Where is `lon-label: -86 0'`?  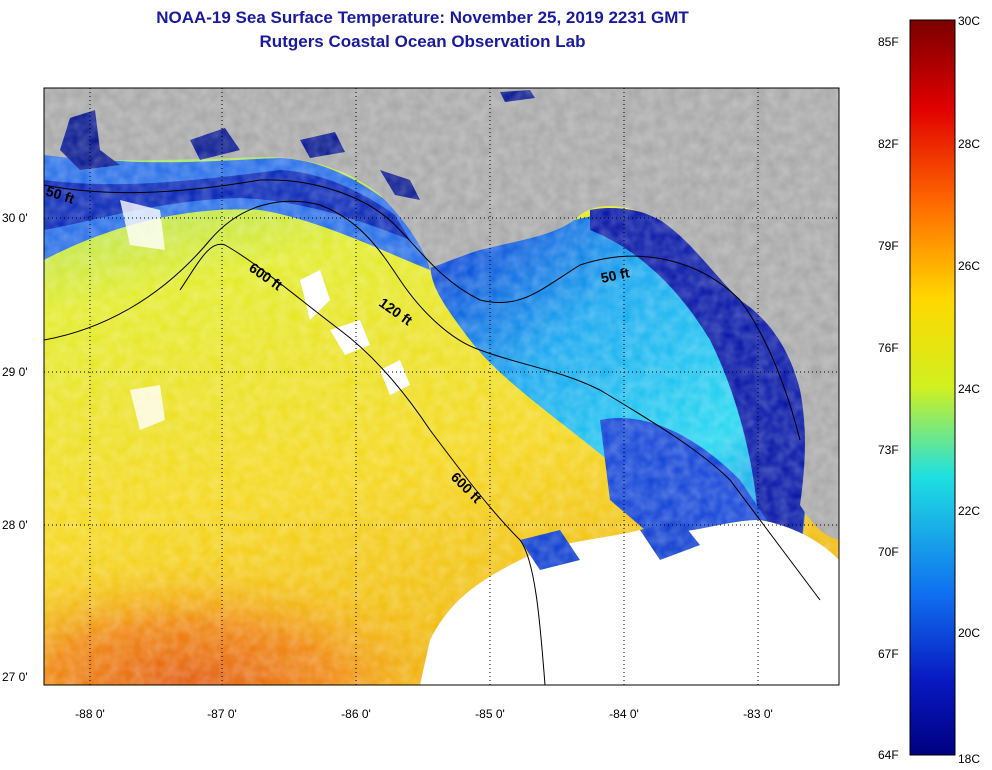 lon-label: -86 0' is located at coordinates (356, 714).